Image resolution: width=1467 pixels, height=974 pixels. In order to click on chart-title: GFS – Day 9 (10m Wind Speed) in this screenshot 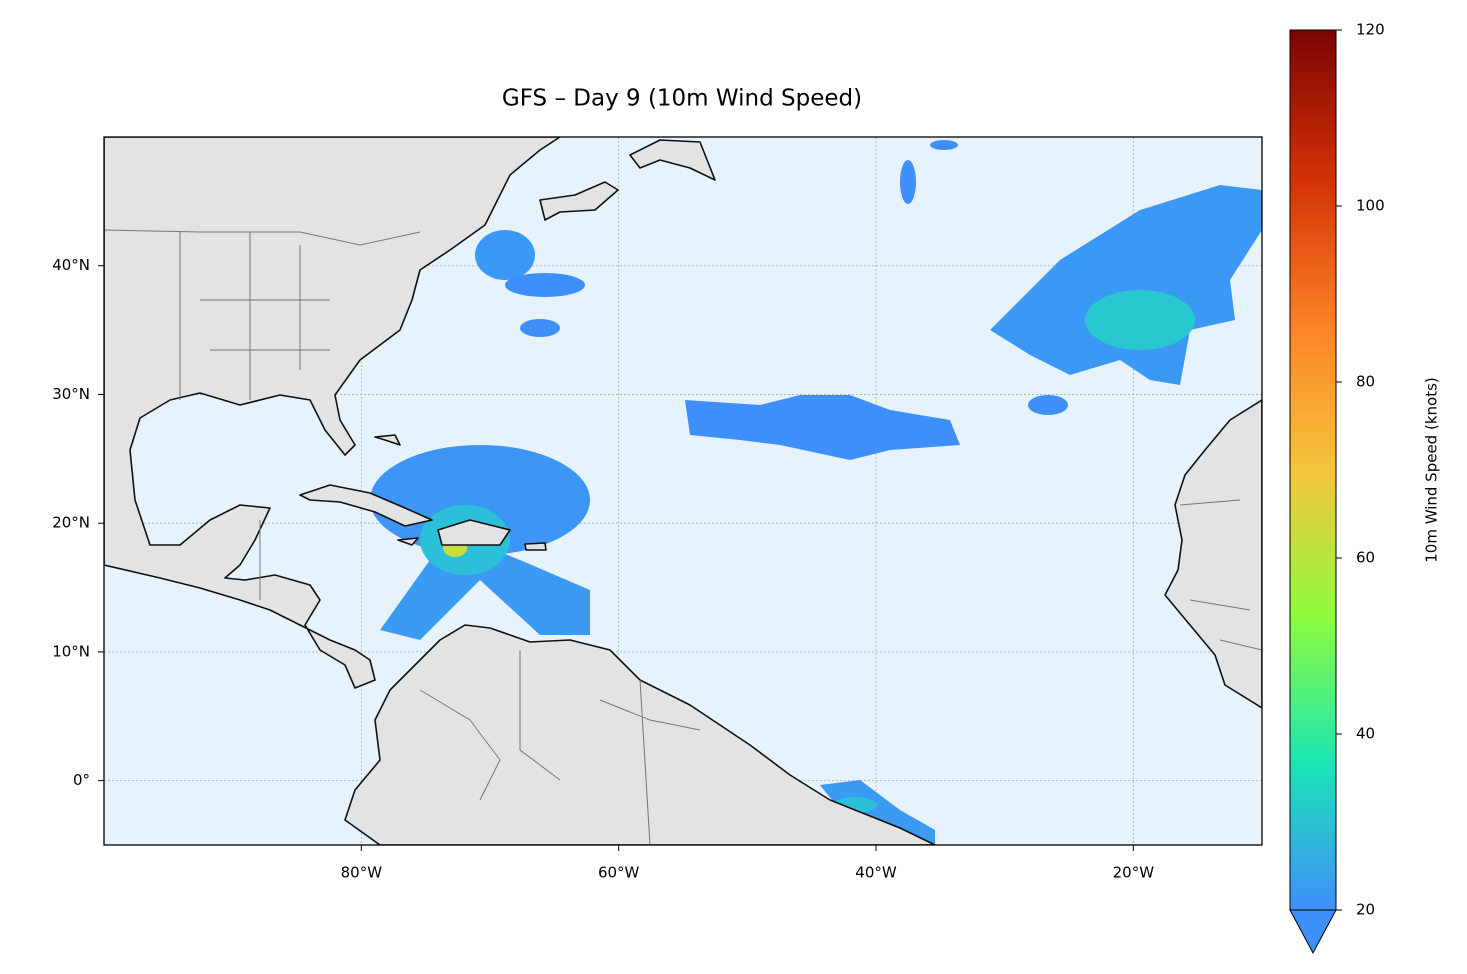, I will do `click(682, 99)`.